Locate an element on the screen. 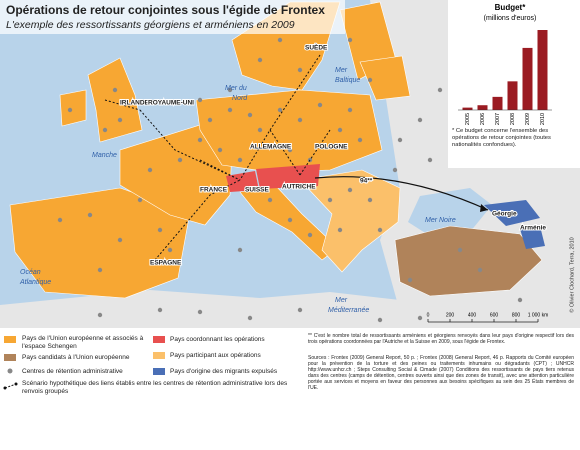  legend-text: Pays d'origine des migrants expulsés is located at coordinates (224, 371).